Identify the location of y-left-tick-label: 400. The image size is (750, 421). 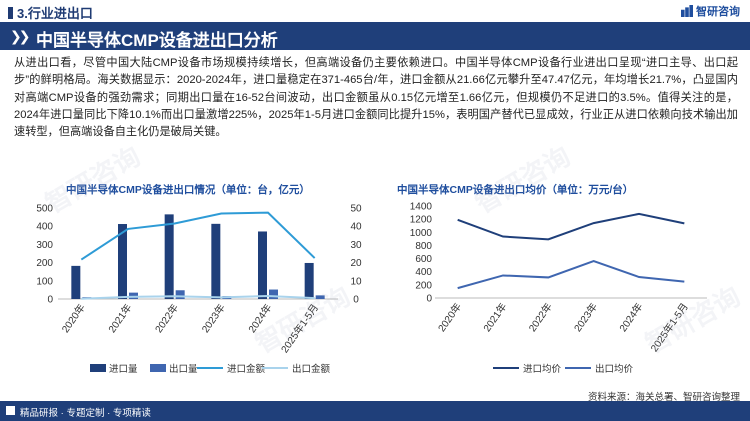
(44, 227).